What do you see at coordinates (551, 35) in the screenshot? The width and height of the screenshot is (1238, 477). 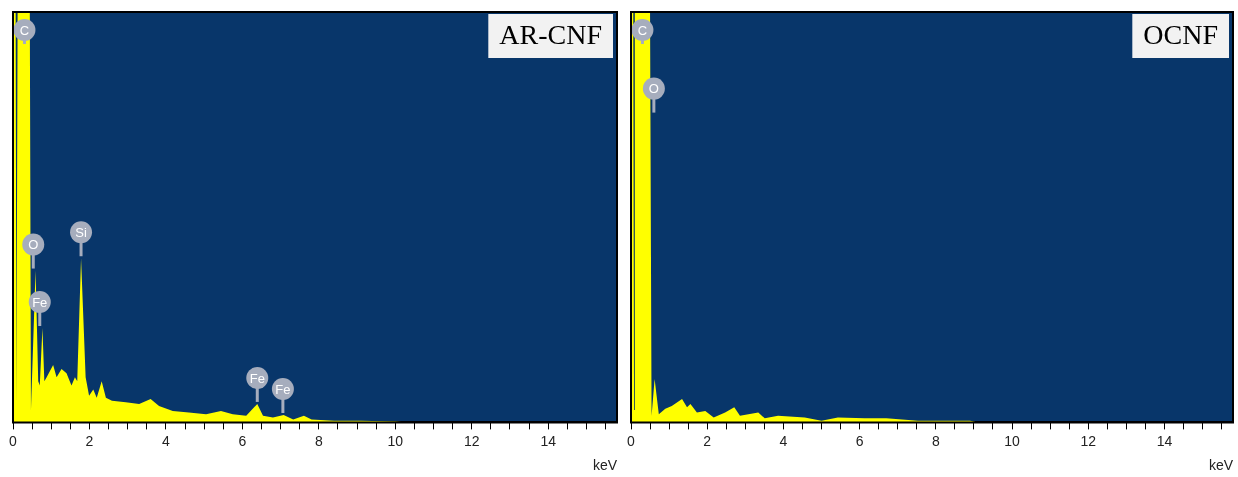 I see `chart-title: AR-CNF` at bounding box center [551, 35].